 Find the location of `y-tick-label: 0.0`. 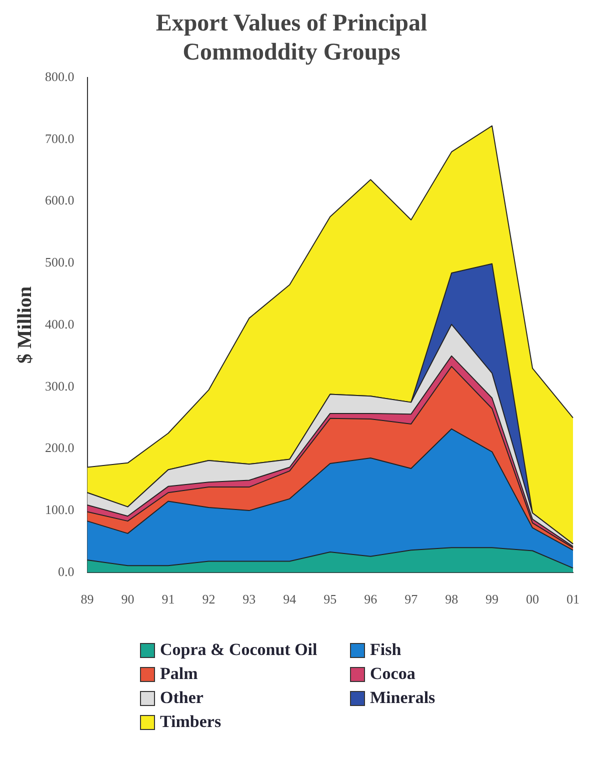

y-tick-label: 0.0 is located at coordinates (66, 571).